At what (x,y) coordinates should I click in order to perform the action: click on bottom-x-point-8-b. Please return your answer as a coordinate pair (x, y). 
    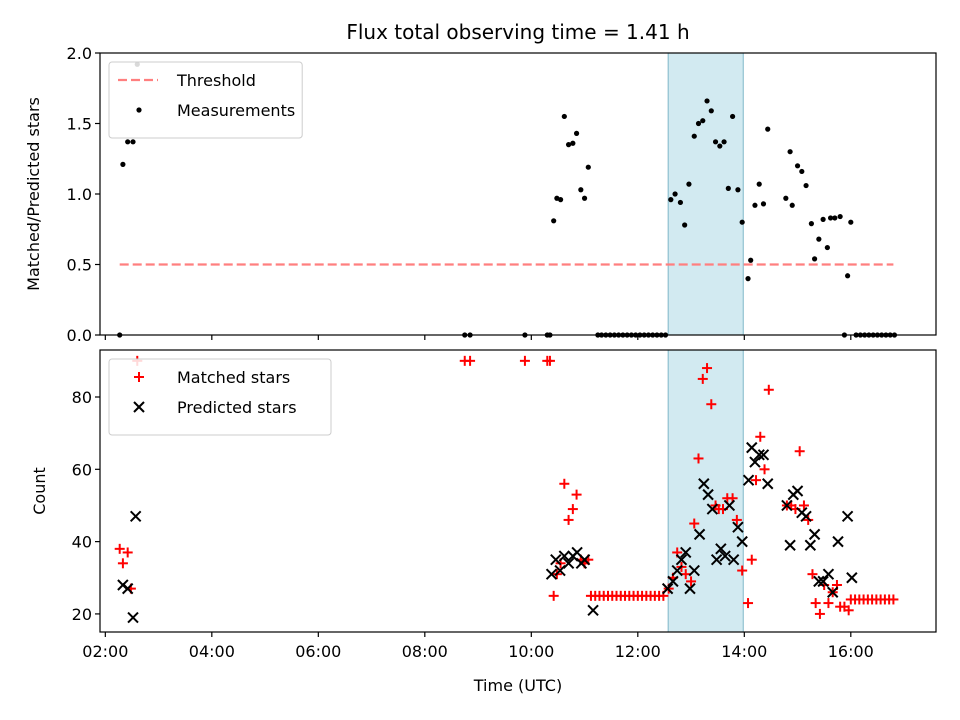
    Looking at the image, I should click on (568, 563).